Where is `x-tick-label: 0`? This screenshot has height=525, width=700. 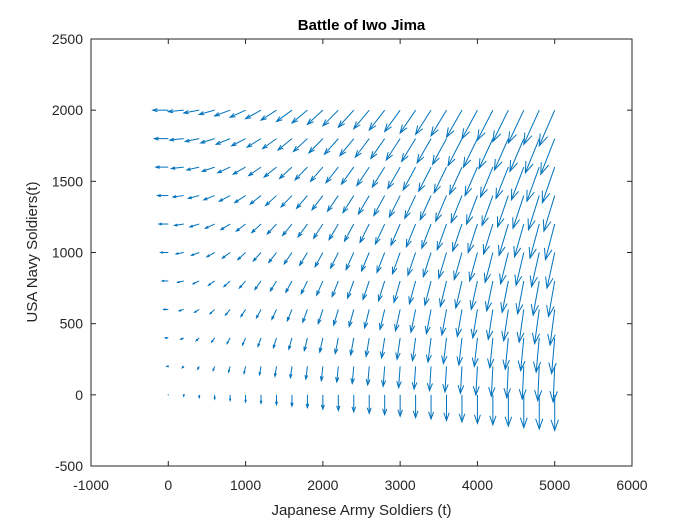 x-tick-label: 0 is located at coordinates (168, 485).